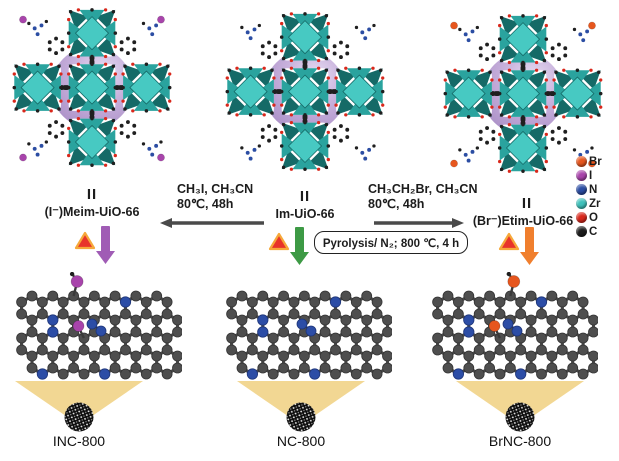 This screenshot has height=461, width=619. I want to click on legend-label: O, so click(593, 217).